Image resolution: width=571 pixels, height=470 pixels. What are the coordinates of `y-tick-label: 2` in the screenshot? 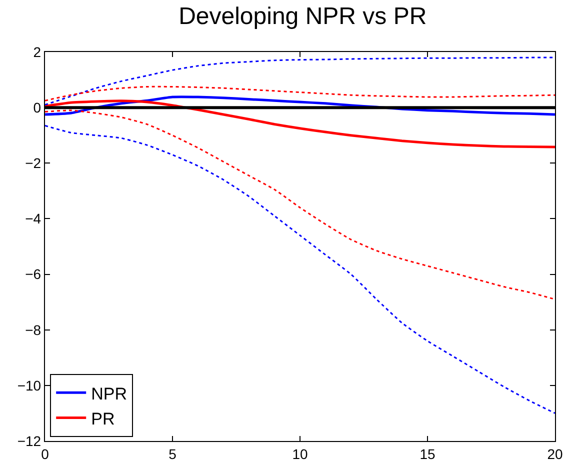 It's located at (37, 52).